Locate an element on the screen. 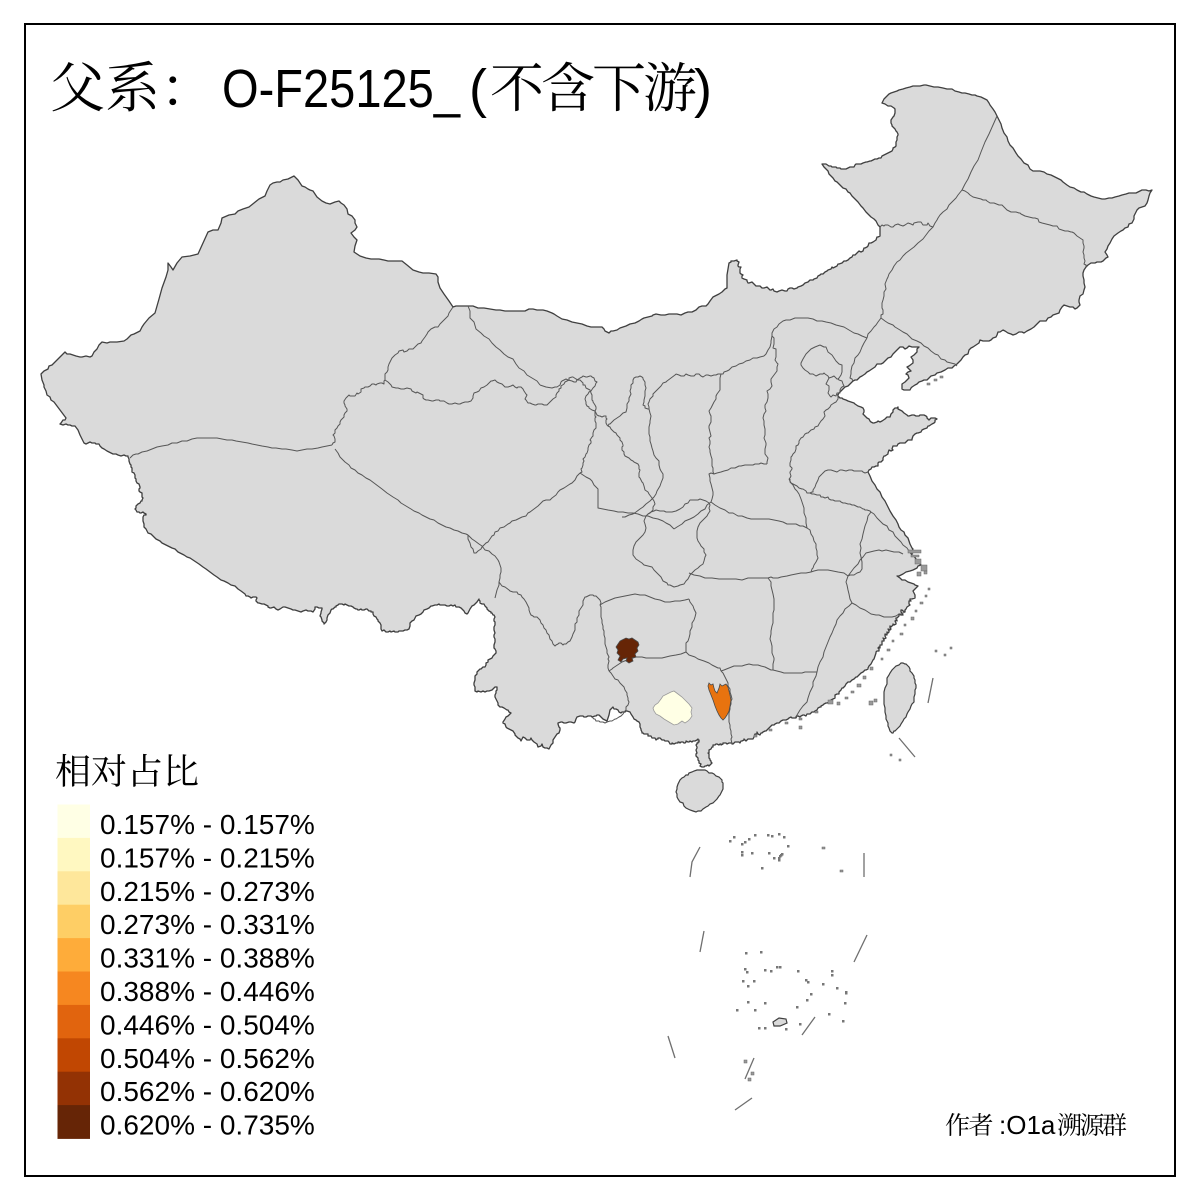 This screenshot has height=1200, width=1200. svg-text: 0.504% - 0.562% is located at coordinates (207, 1058).